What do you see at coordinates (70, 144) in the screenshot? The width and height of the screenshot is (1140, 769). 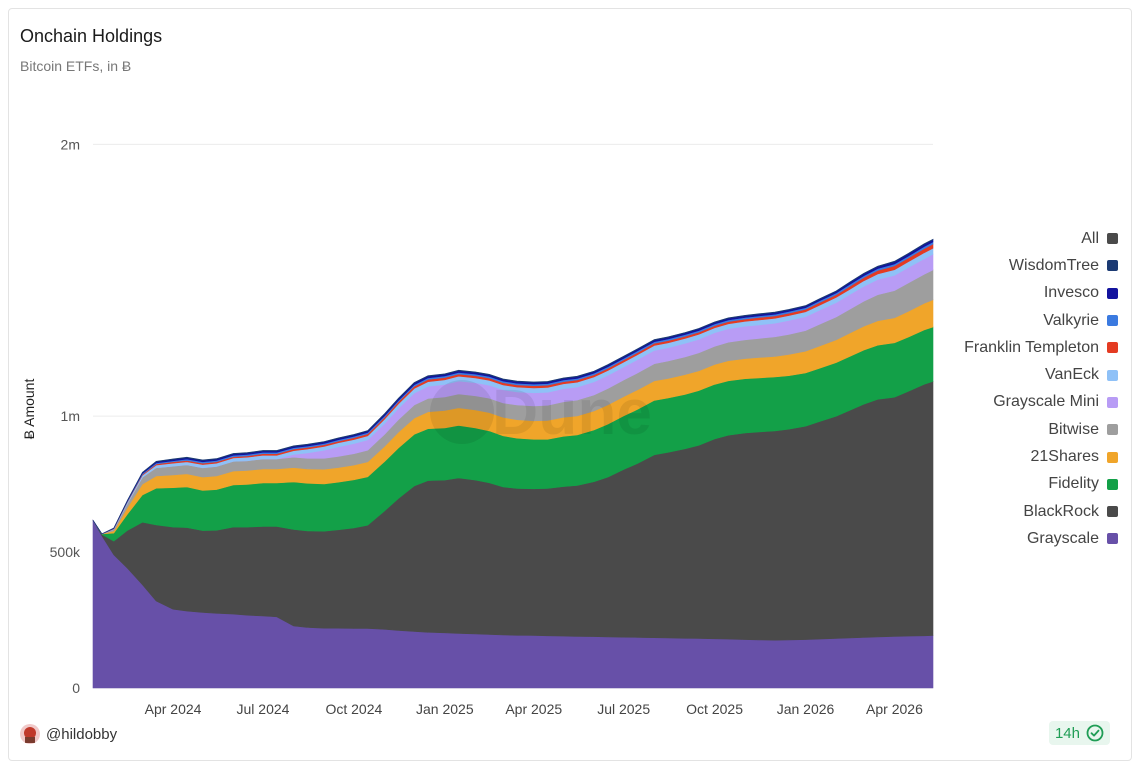 I see `y-tick-label: 2m` at bounding box center [70, 144].